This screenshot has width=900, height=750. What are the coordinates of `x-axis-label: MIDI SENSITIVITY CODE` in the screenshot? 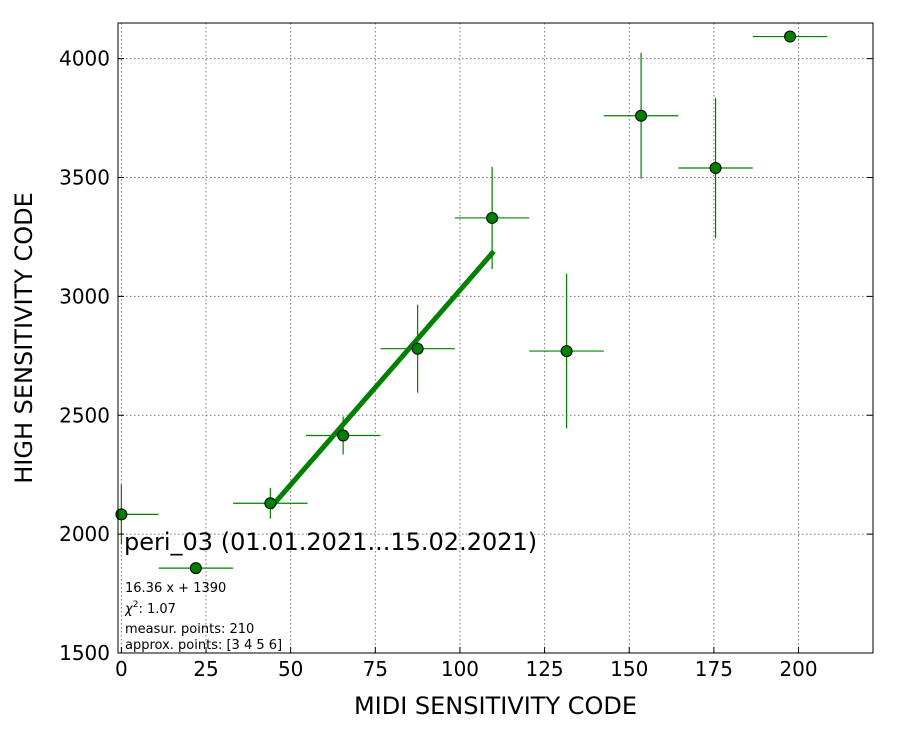 It's located at (495, 706).